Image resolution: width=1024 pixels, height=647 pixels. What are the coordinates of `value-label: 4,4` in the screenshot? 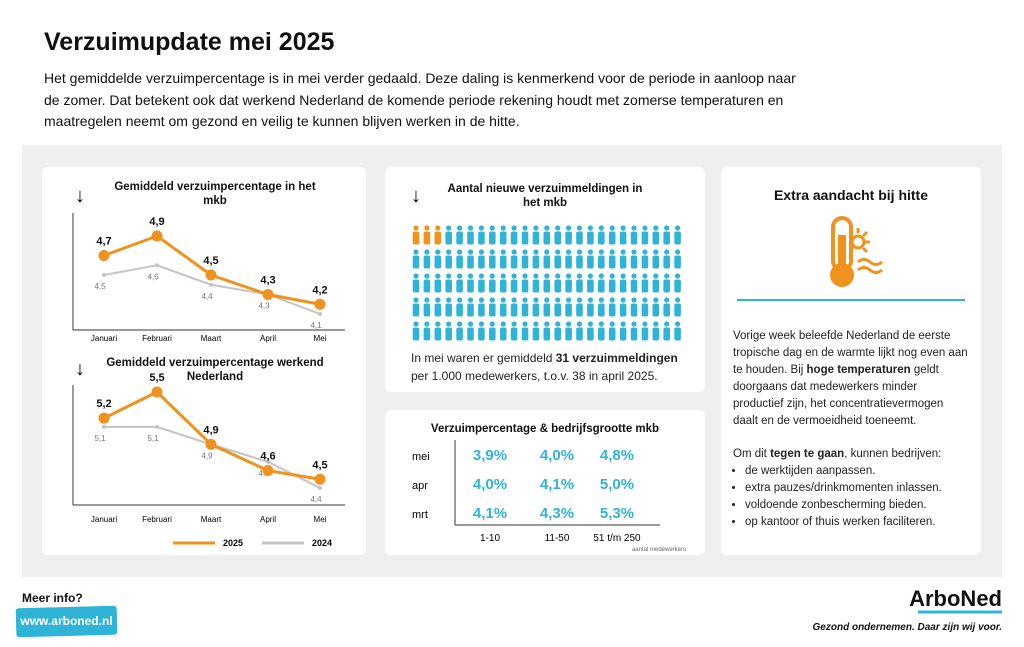 It's located at (316, 499).